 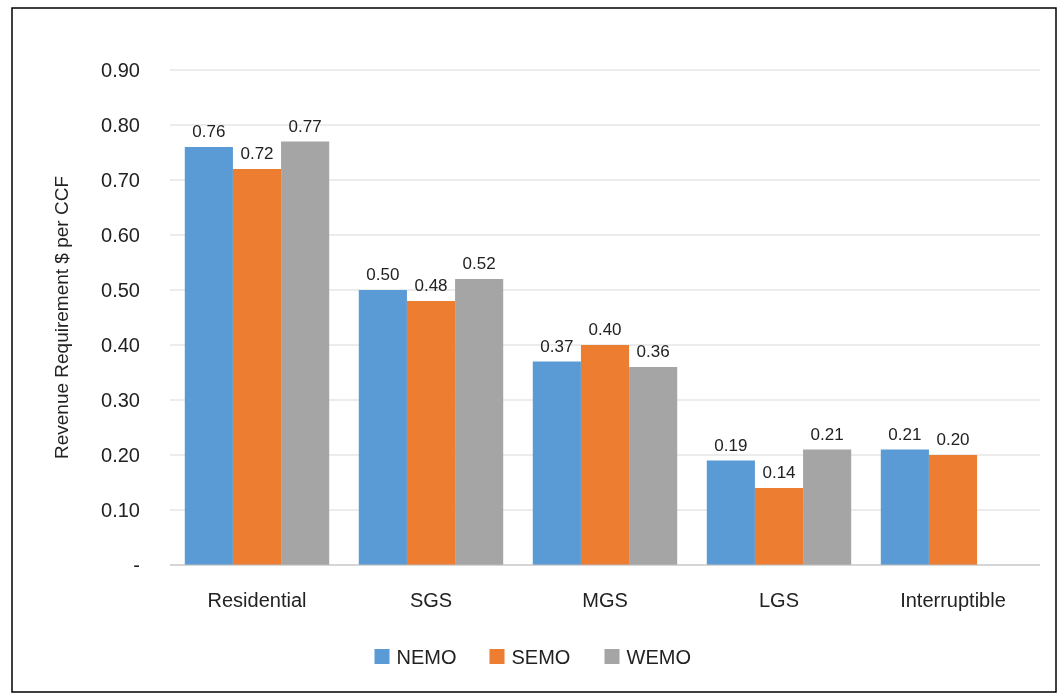 I want to click on data-label: 0.77, so click(x=305, y=126).